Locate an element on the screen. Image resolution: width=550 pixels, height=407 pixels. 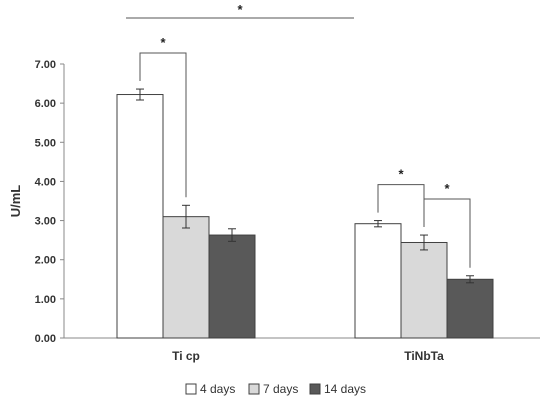
legend-label: 7 days is located at coordinates (280, 389).